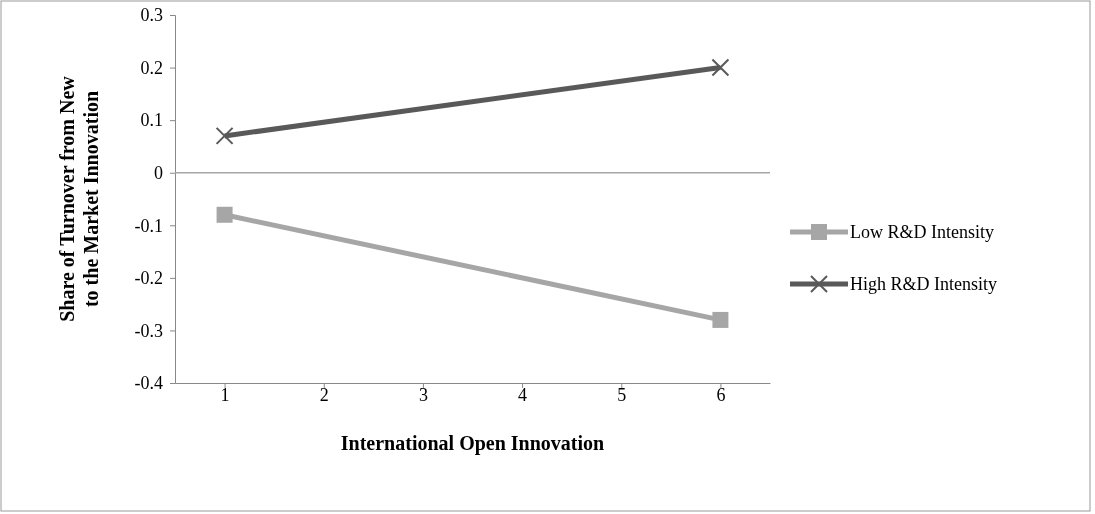 The width and height of the screenshot is (1095, 514). What do you see at coordinates (151, 120) in the screenshot?
I see `y-tick-label: 0.1` at bounding box center [151, 120].